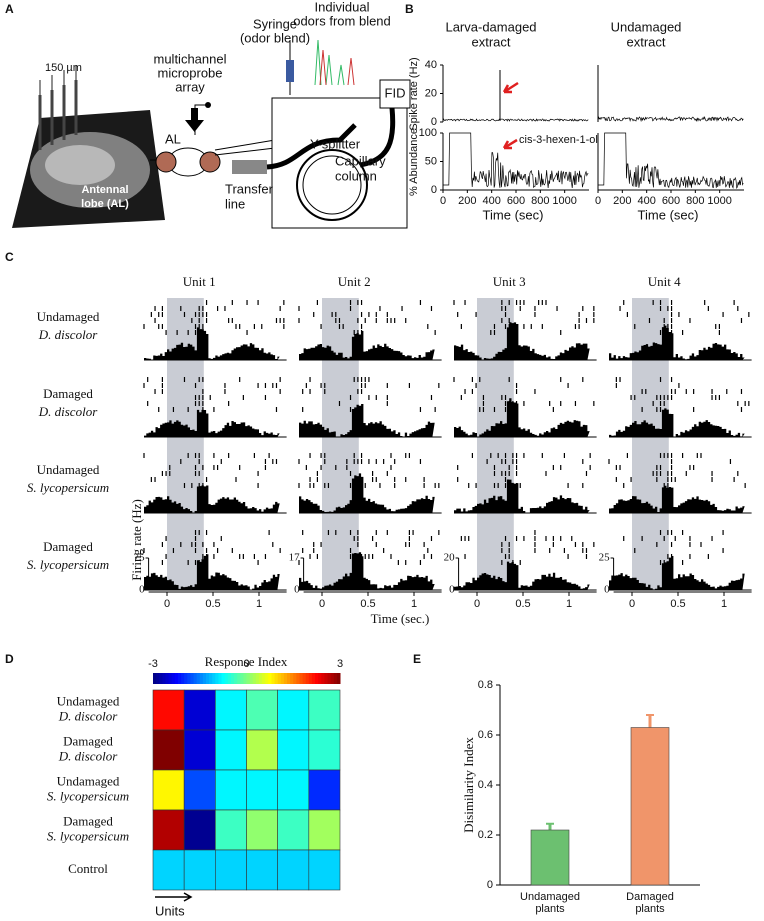 Image resolution: width=764 pixels, height=921 pixels. What do you see at coordinates (249, 167) in the screenshot?
I see `transfer-line` at bounding box center [249, 167].